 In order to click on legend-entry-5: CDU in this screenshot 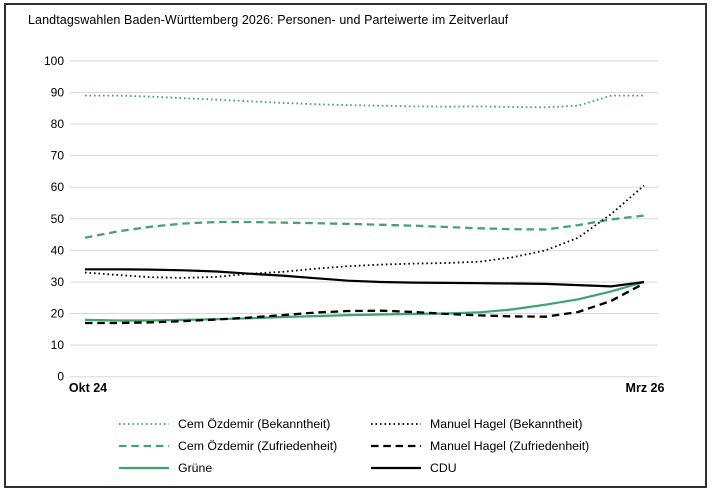, I will do `click(413, 468)`.